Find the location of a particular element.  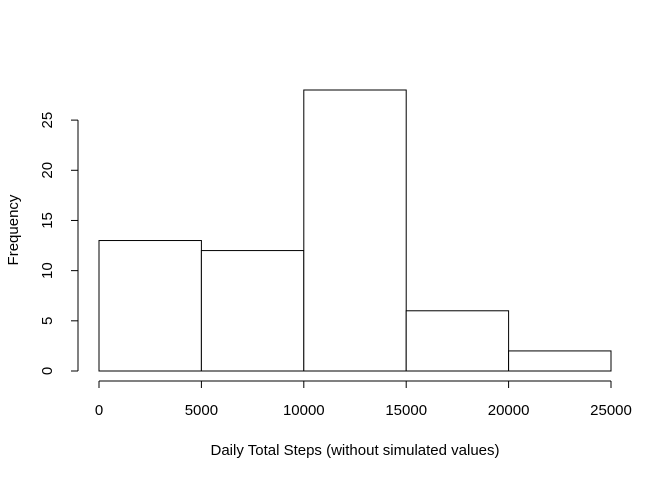

y-tick-label: 10 is located at coordinates (47, 270).